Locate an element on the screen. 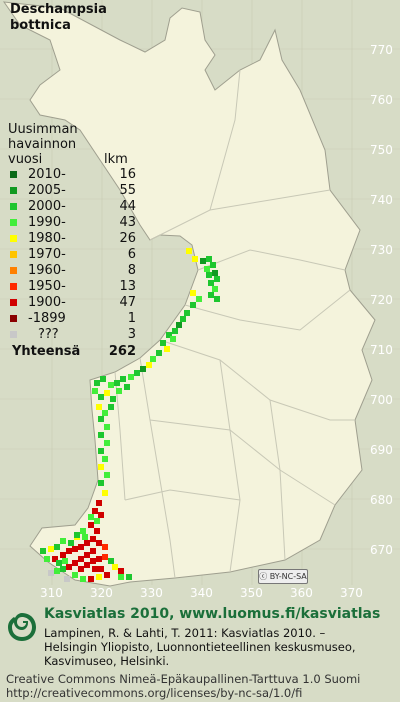 This screenshot has height=702, width=400. y-grid-label: 720 is located at coordinates (381, 300).